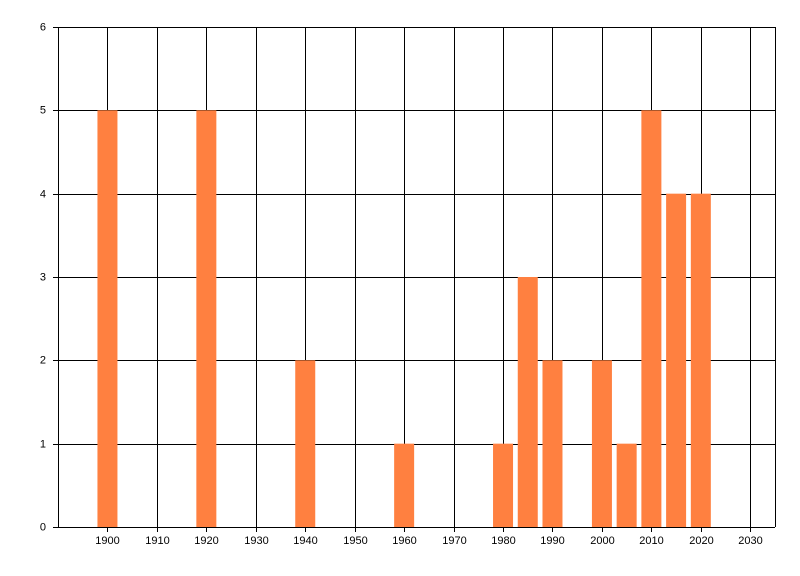 Image resolution: width=800 pixels, height=576 pixels. Describe the element at coordinates (750, 541) in the screenshot. I see `x-tick-label: 2030` at that location.